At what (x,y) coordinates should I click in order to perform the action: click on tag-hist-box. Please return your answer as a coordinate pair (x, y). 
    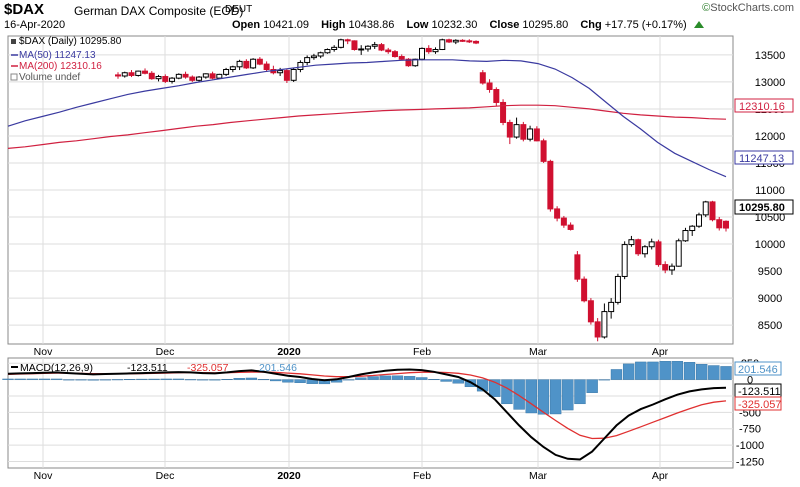
    Looking at the image, I should click on (758, 368).